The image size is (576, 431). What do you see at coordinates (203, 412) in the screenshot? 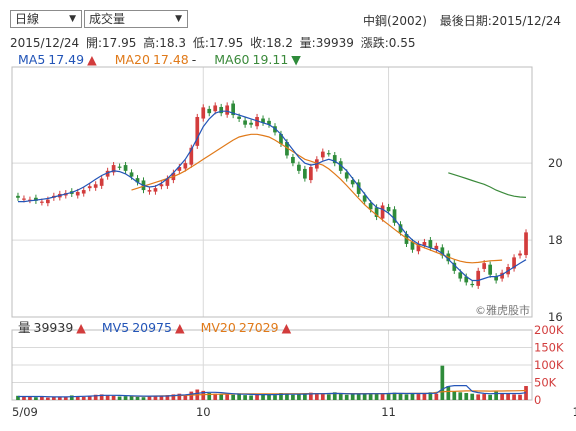
I see `date-tick-label: 10` at bounding box center [203, 412].